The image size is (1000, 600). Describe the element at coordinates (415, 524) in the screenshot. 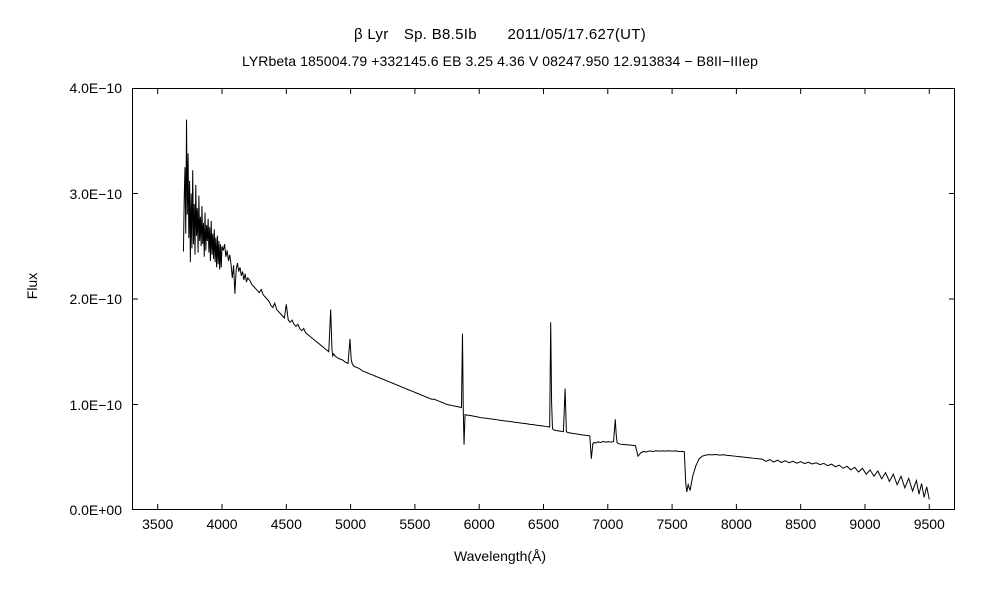

I see `x-tick-label: 5500` at that location.